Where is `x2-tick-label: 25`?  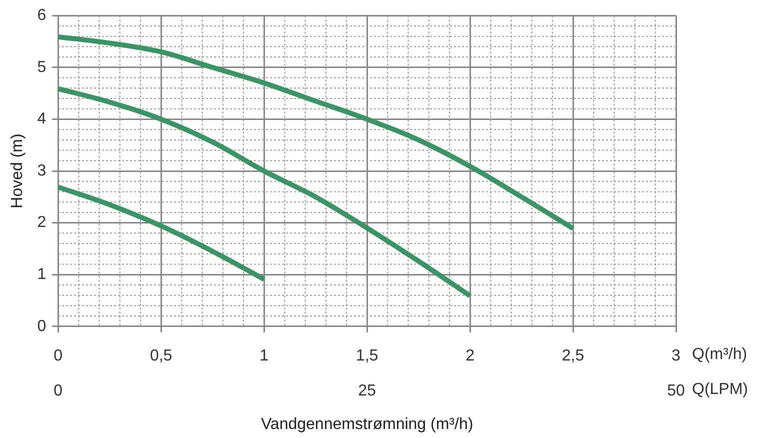
x2-tick-label: 25 is located at coordinates (367, 391).